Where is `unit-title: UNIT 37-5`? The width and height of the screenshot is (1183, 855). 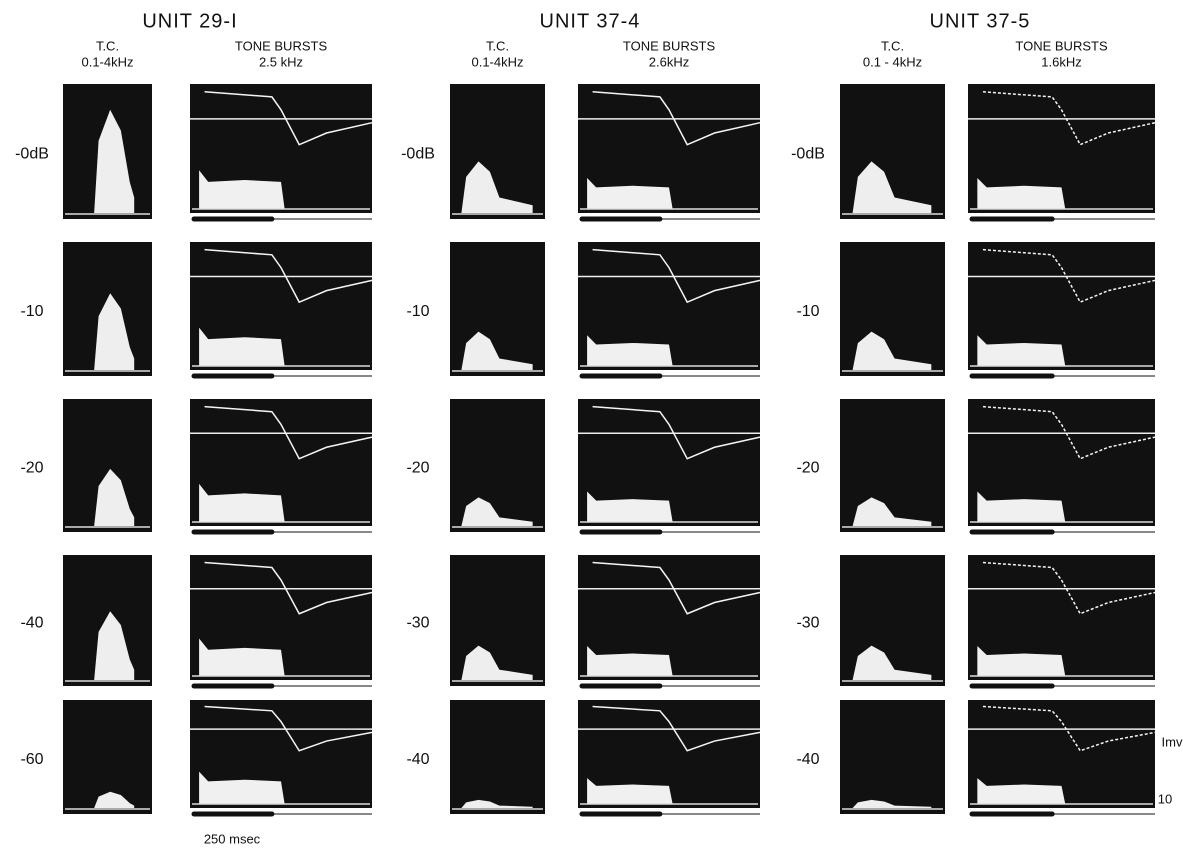 unit-title: UNIT 37-5 is located at coordinates (980, 21).